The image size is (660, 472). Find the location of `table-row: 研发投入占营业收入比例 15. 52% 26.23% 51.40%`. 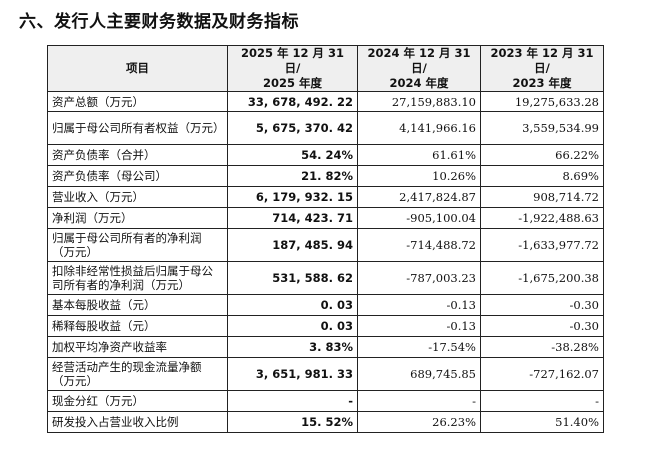

table-row: 研发投入占营业收入比例 15. 52% 26.23% 51.40% is located at coordinates (325, 422).